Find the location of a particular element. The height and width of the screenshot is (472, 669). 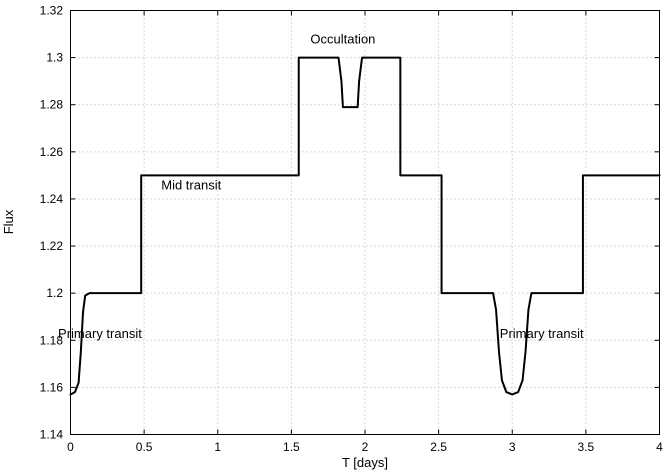

x-tick-label: 0 is located at coordinates (70, 447).